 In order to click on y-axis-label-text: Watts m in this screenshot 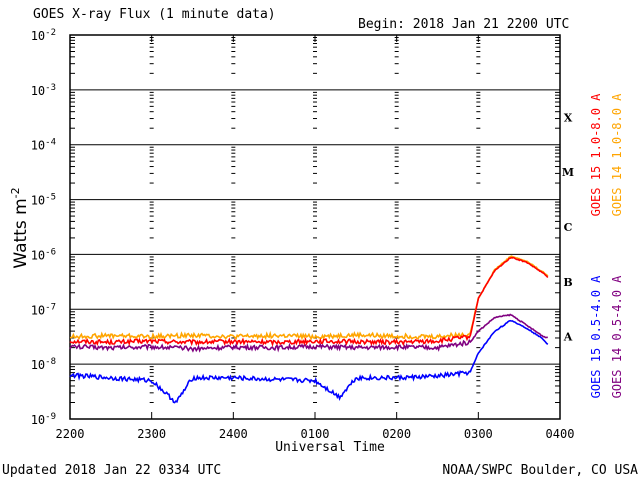, I will do `click(21, 233)`.